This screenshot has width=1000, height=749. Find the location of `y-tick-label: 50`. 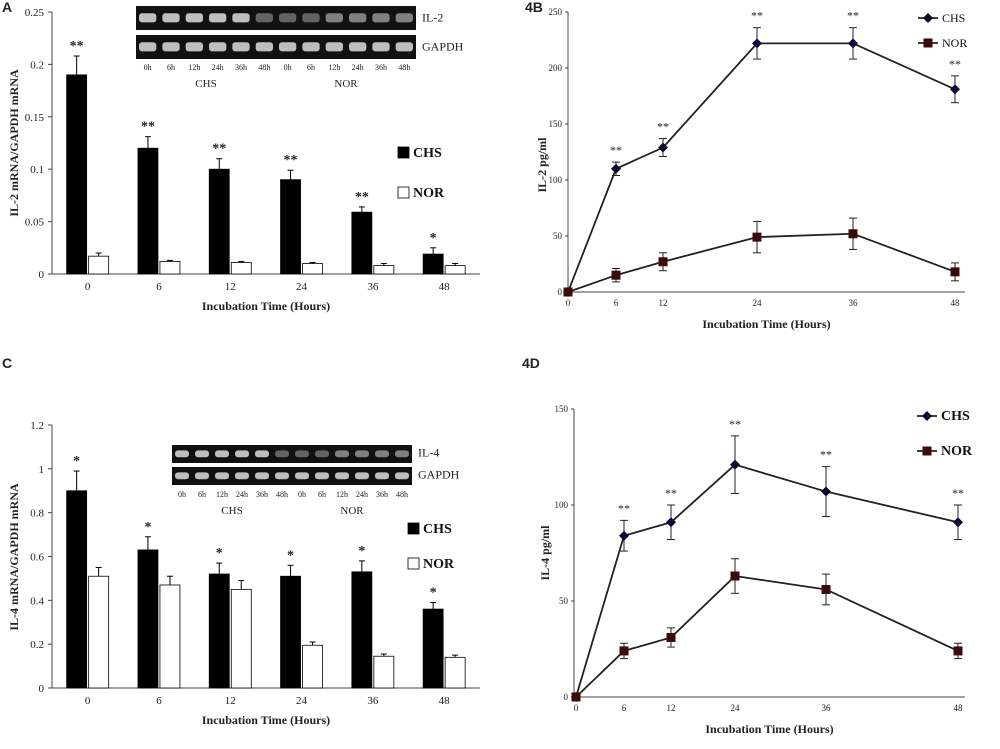

y-tick-label: 50 is located at coordinates (564, 601).